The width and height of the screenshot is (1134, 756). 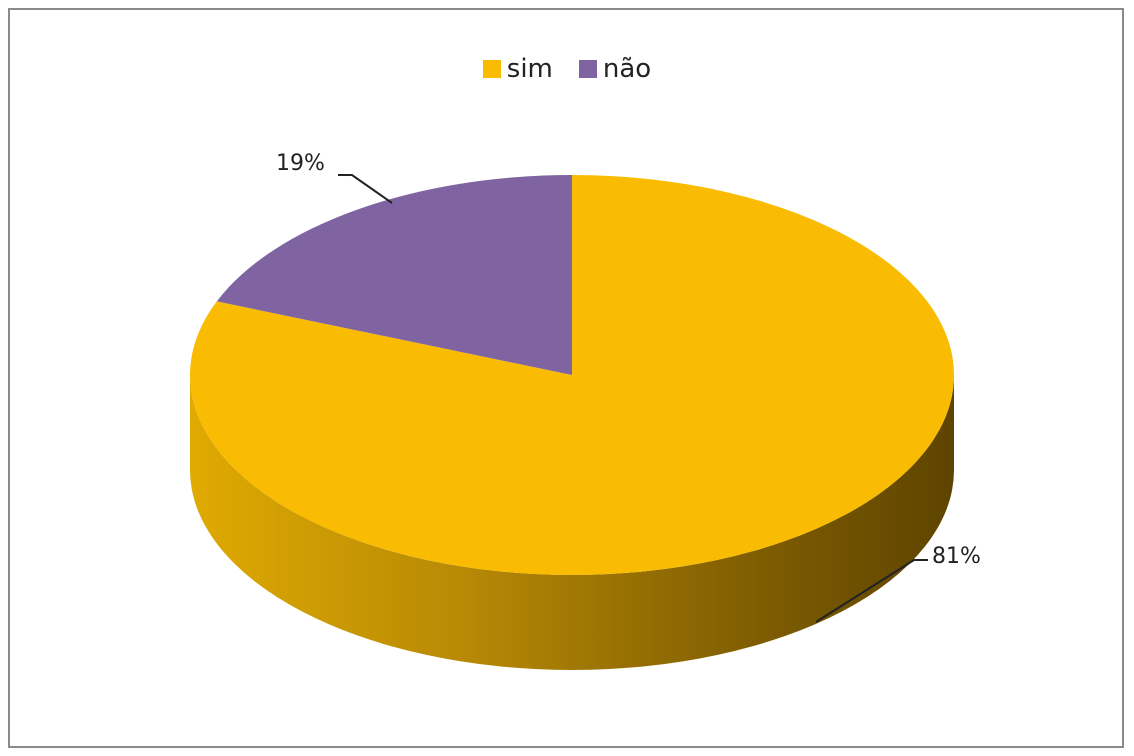 I want to click on legend-item-sim: sim, so click(x=517, y=69).